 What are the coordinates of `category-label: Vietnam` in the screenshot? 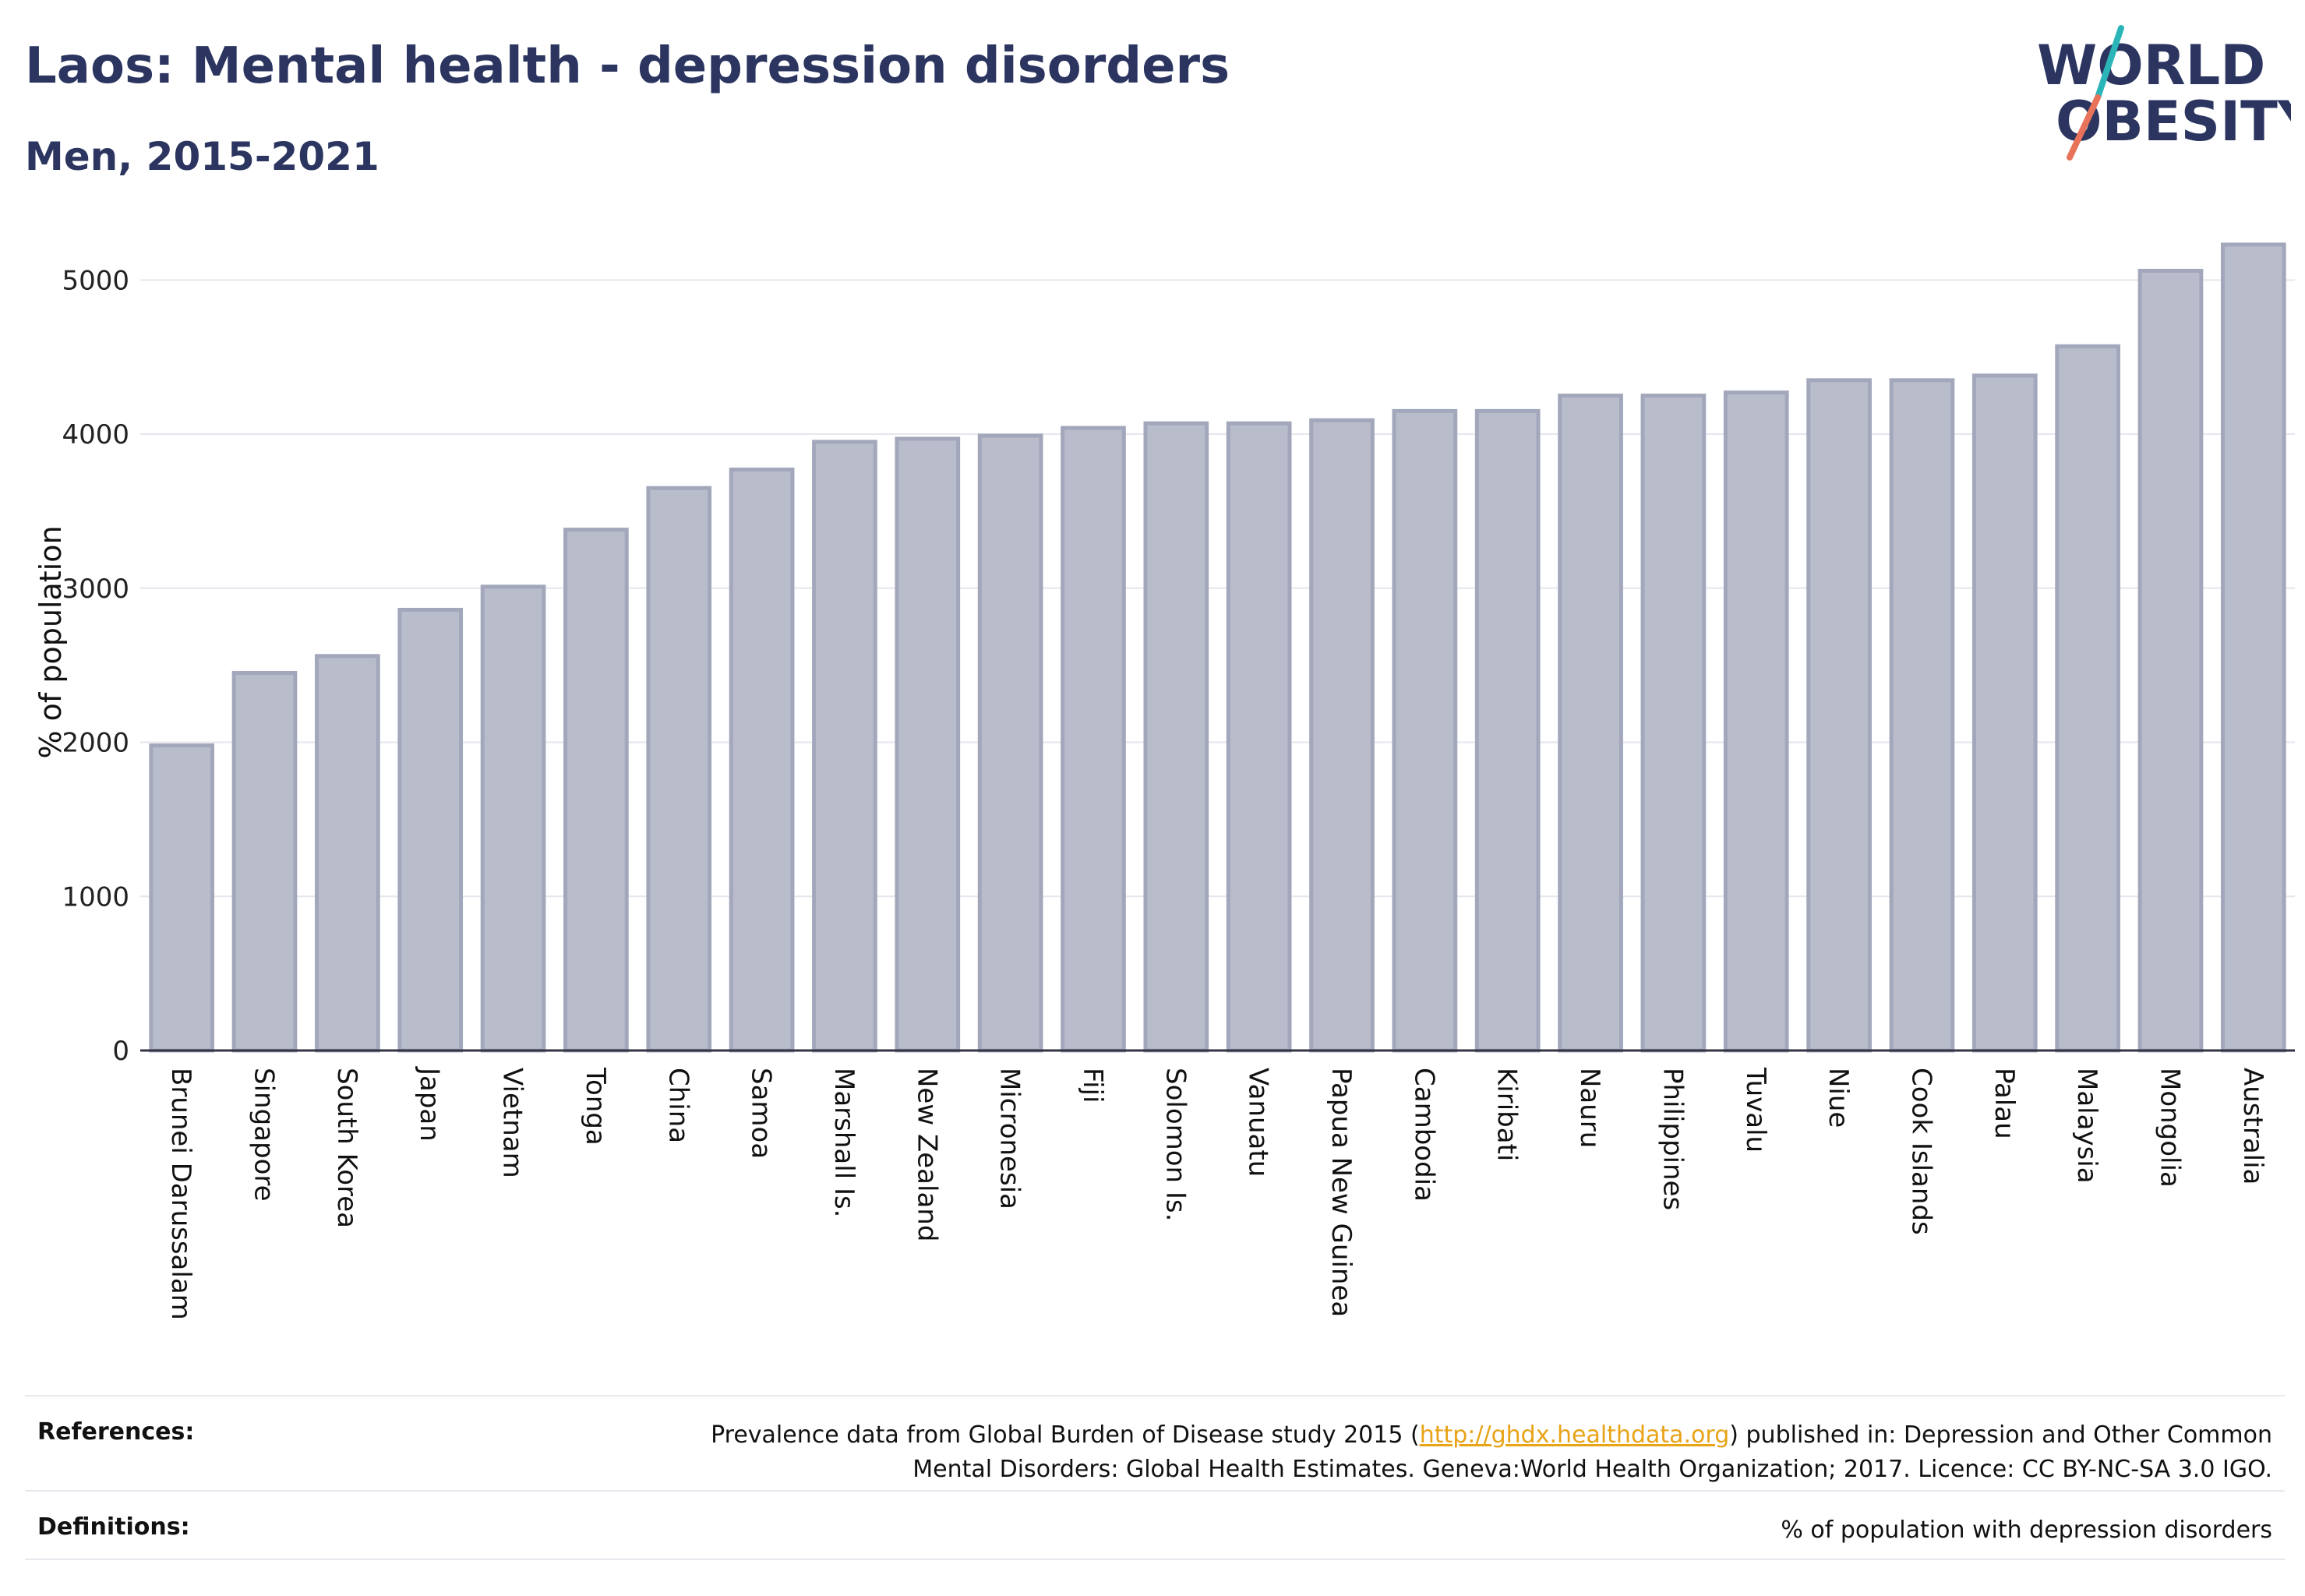 It's located at (512, 1123).